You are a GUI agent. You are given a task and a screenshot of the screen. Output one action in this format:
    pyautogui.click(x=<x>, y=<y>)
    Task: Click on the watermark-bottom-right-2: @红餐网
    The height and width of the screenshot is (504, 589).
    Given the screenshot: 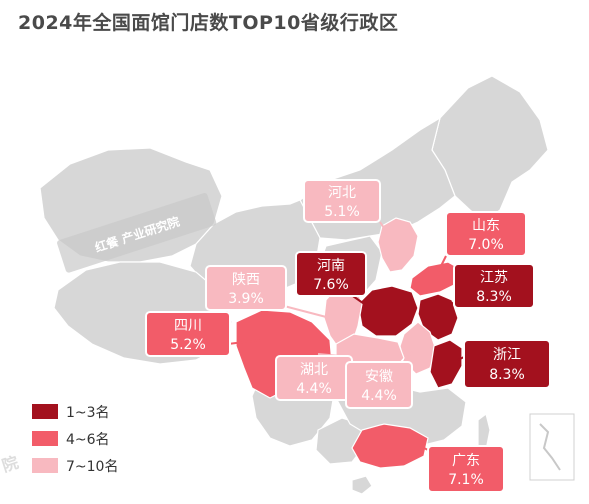 What is the action you would take?
    pyautogui.click(x=544, y=486)
    